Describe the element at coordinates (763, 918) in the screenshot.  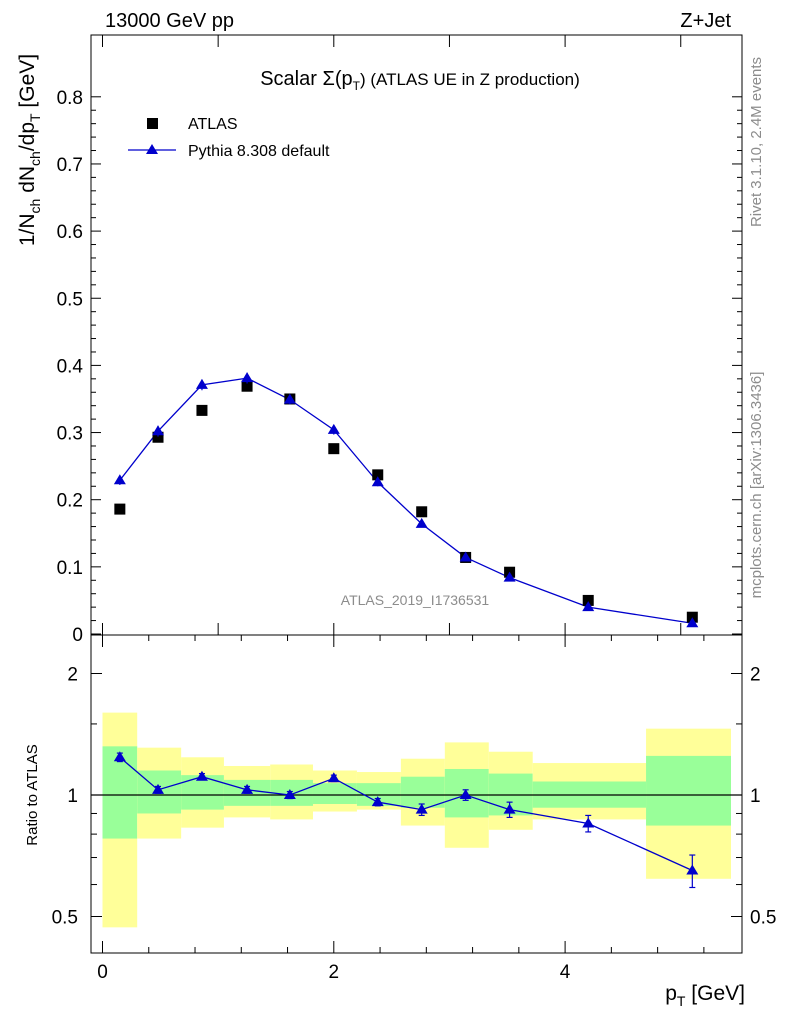
I see `ratio-y-tick-label-right: 0.5` at that location.